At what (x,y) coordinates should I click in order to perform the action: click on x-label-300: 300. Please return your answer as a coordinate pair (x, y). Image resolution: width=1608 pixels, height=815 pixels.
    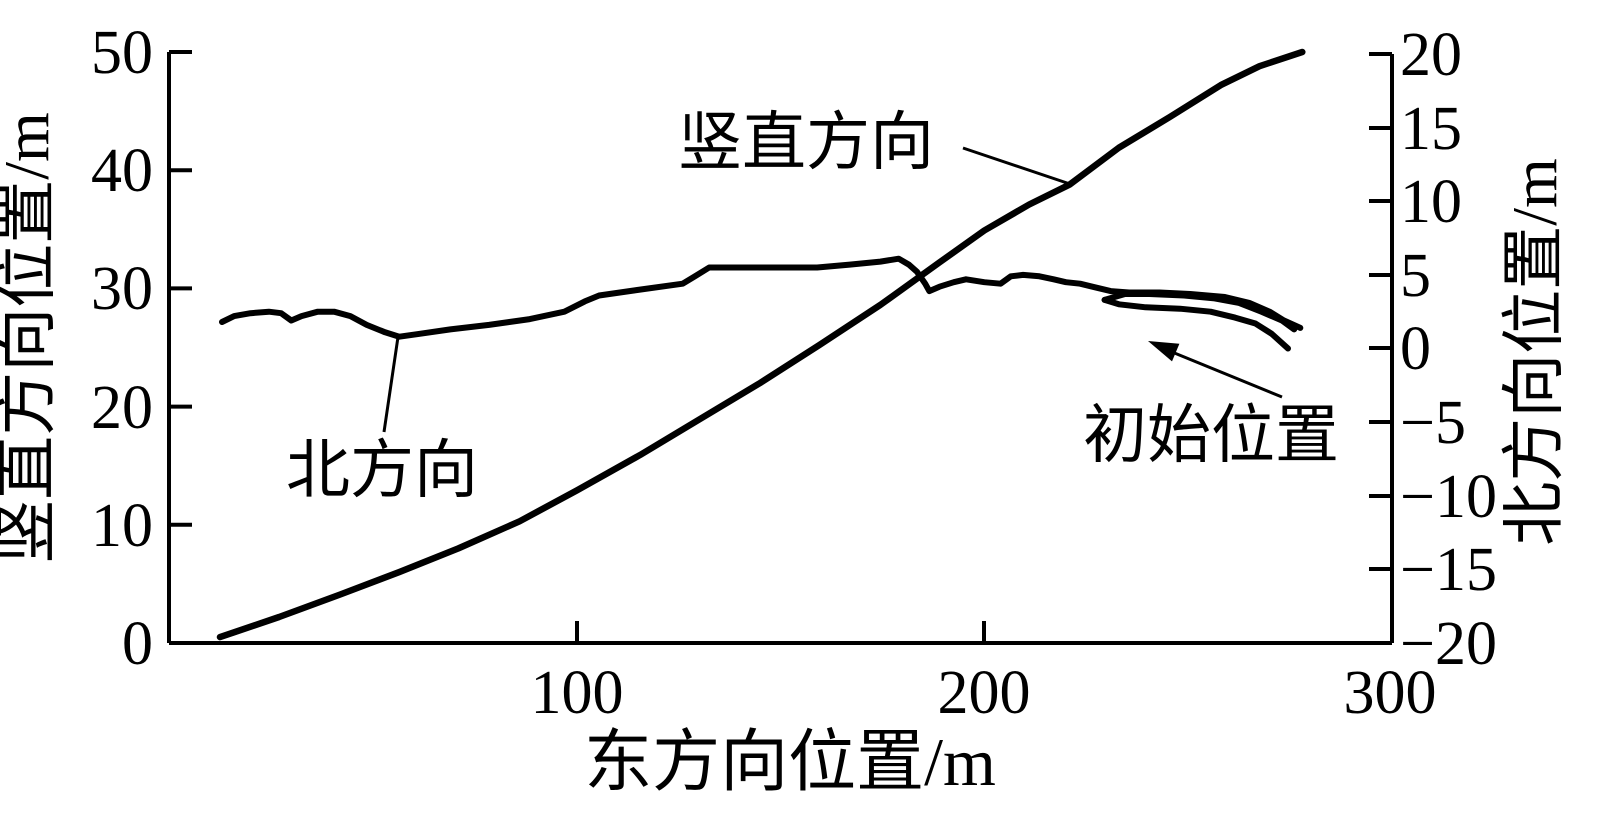
    Looking at the image, I should click on (1390, 693).